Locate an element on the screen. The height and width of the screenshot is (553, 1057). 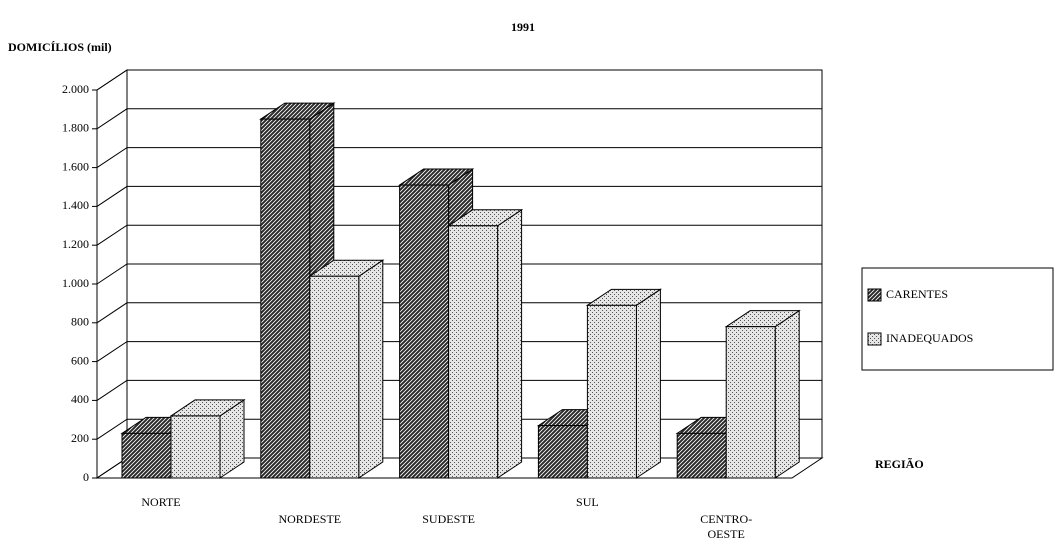
x-tick-label: SUL is located at coordinates (587, 502).